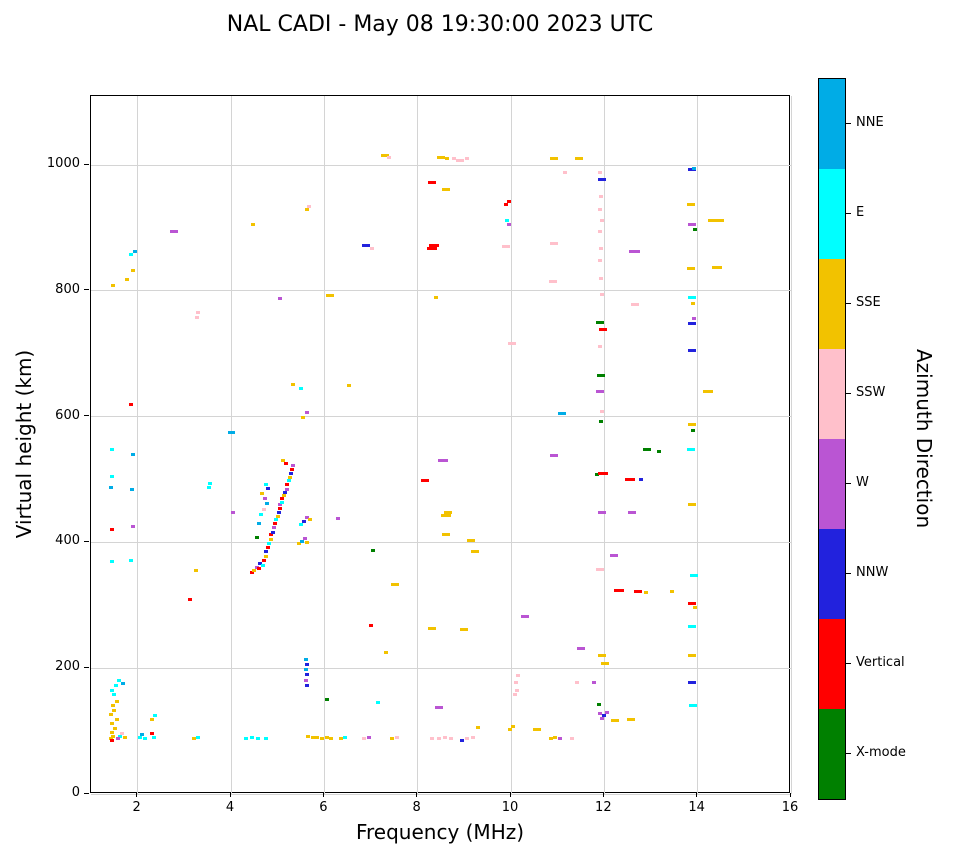  I want to click on colorbar-tick-label: NNE, so click(870, 122).